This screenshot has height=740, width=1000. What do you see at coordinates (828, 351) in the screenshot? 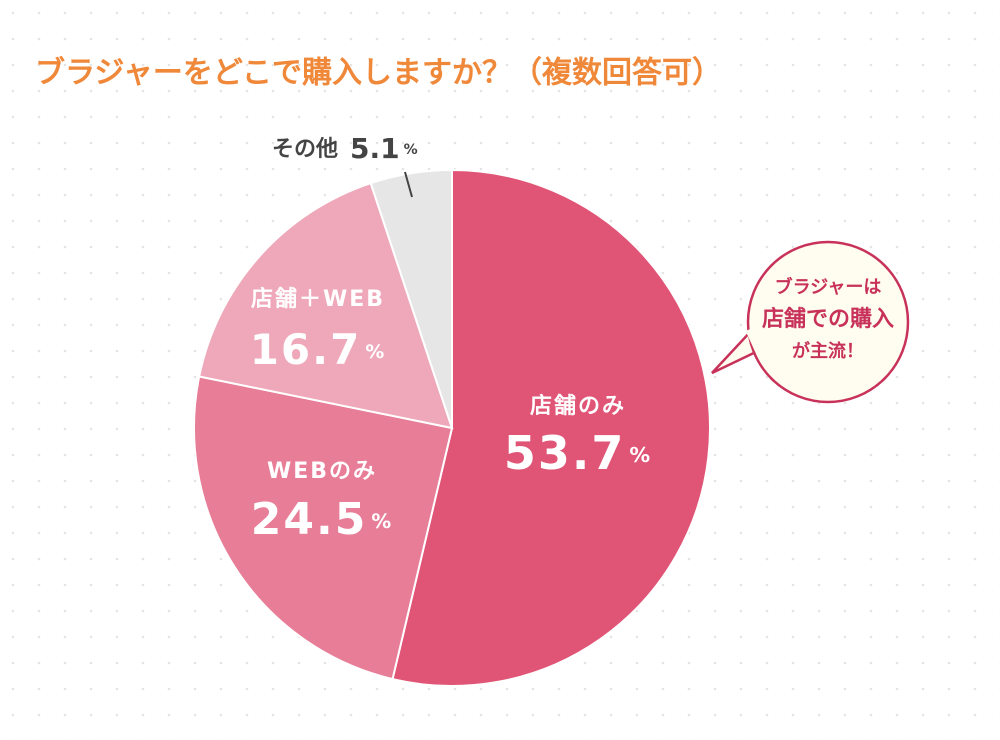
I see `callout-text: が主流！` at bounding box center [828, 351].